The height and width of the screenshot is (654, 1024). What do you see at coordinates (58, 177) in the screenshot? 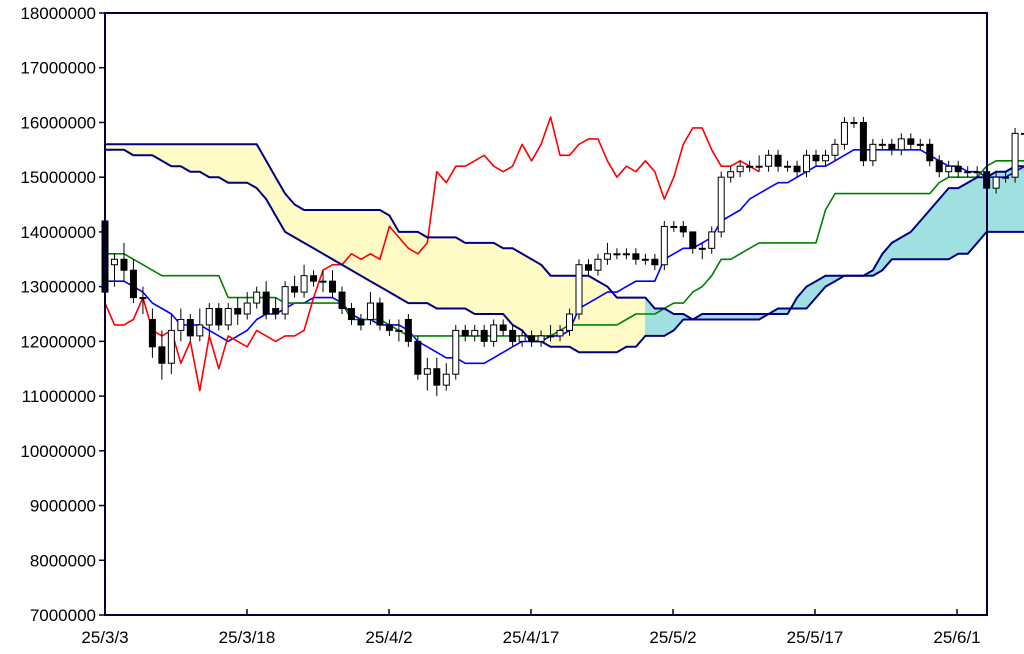
I see `y-tick-label: 15000000` at bounding box center [58, 177].